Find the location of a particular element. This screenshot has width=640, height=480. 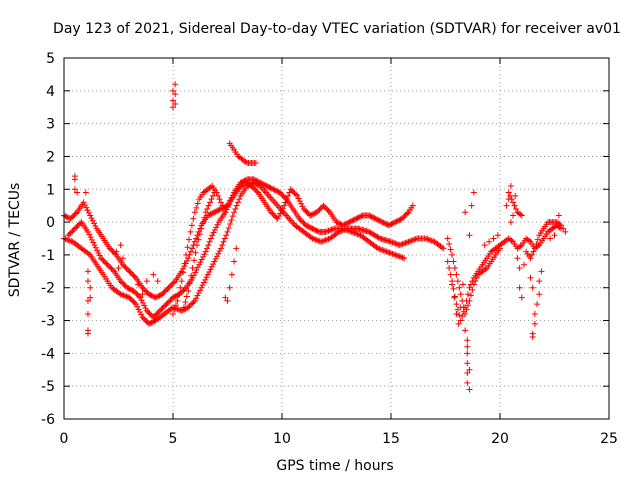

x-tick-label: 15 is located at coordinates (391, 439).